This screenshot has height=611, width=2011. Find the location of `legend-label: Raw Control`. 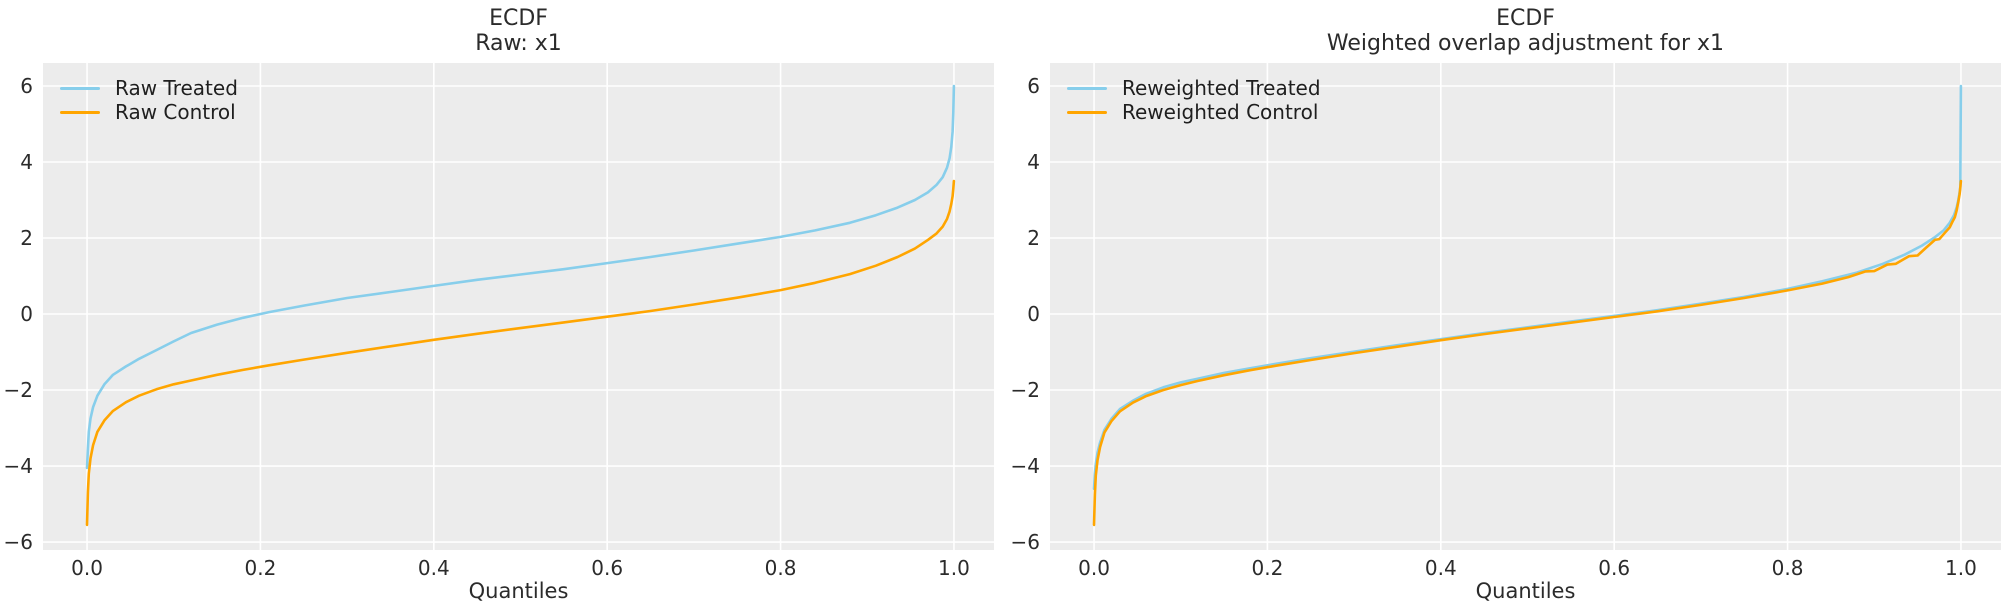

legend-label: Raw Control is located at coordinates (175, 112).